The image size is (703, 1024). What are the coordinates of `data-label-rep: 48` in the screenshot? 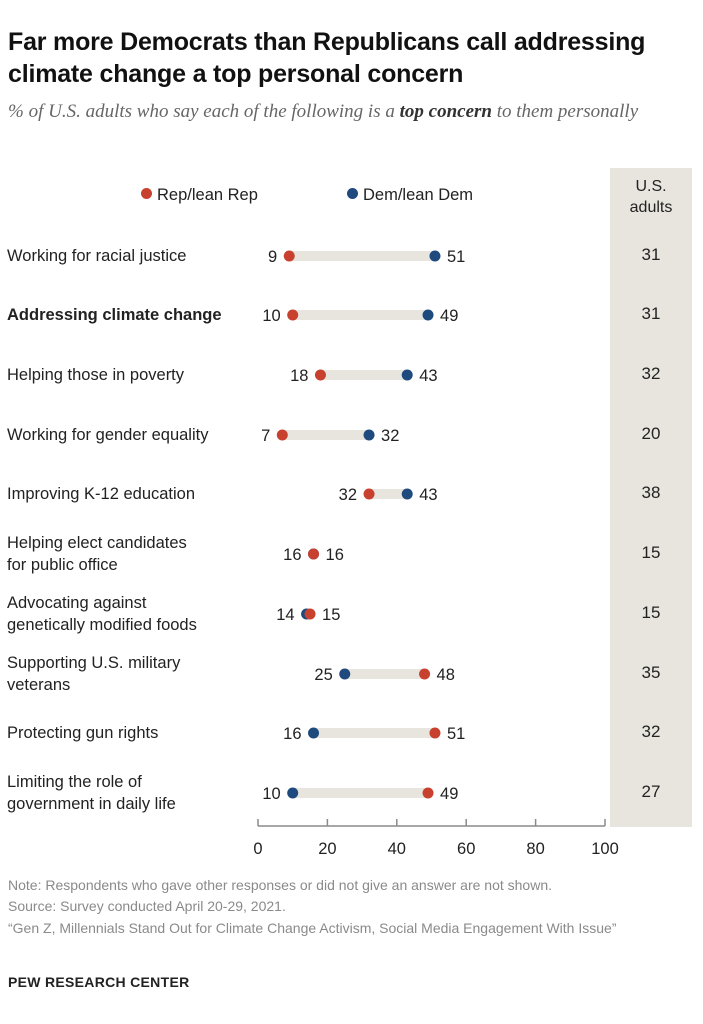 It's located at (446, 675).